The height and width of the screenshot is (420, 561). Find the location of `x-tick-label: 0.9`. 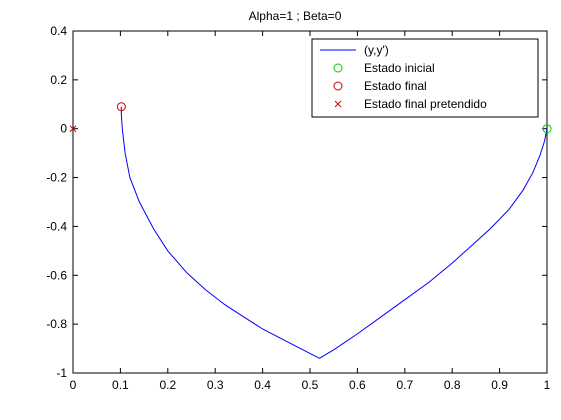

x-tick-label: 0.9 is located at coordinates (499, 385).